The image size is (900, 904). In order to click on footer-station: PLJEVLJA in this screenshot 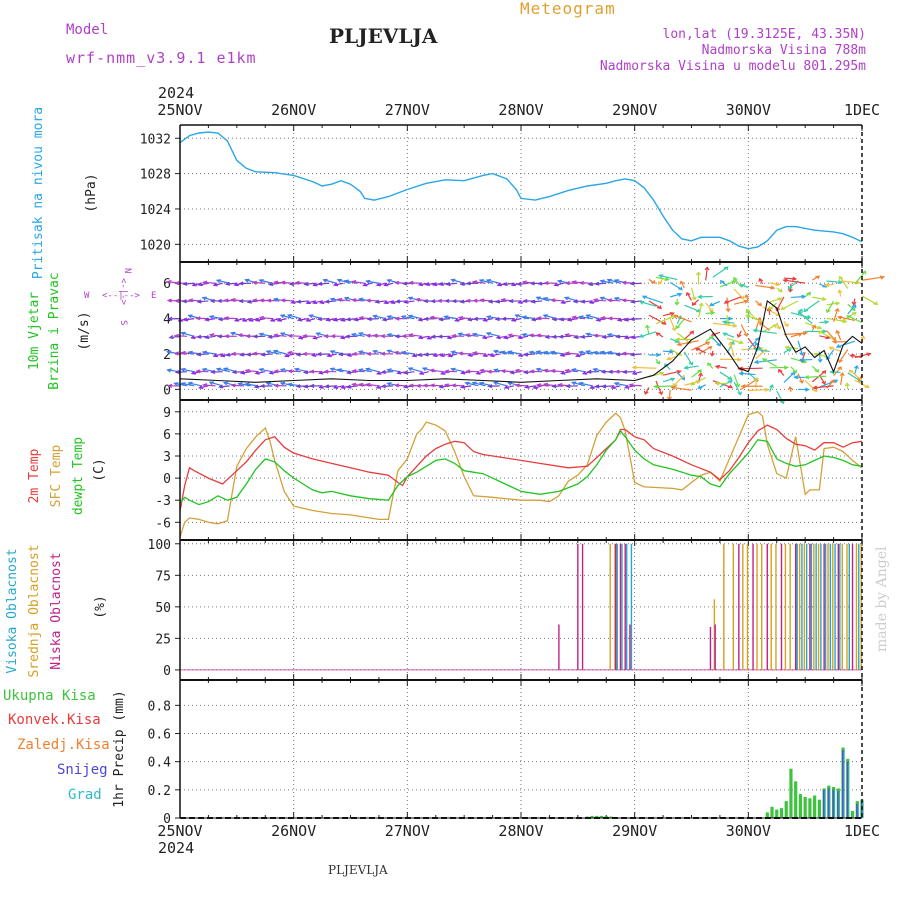, I will do `click(358, 870)`.